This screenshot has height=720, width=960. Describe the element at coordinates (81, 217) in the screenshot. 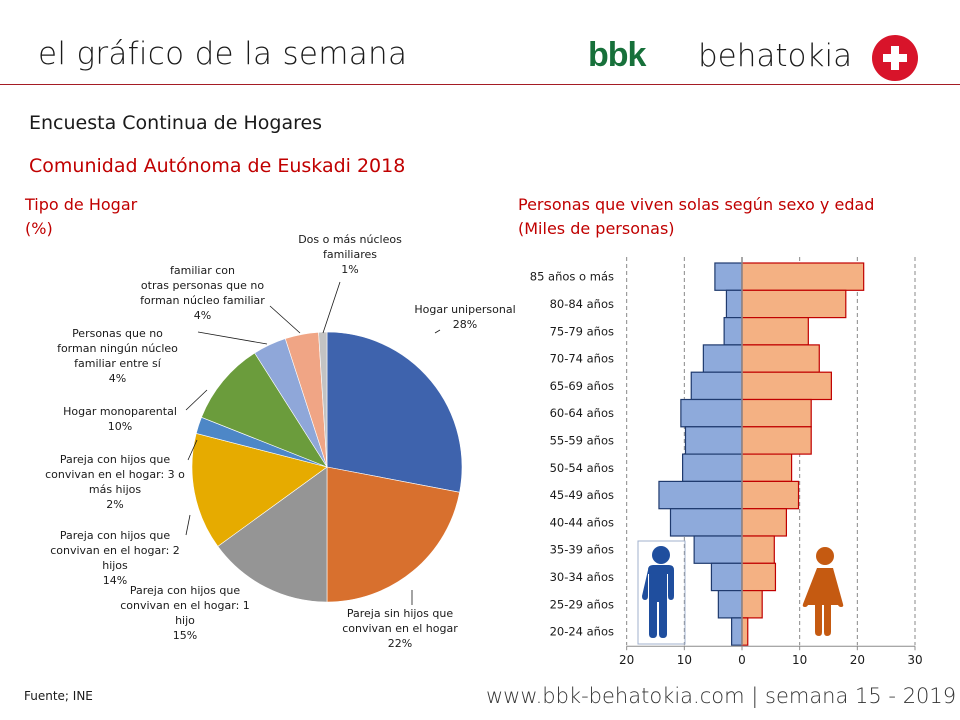

I see `pie-chart-title: Tipo de Hogar (%)` at that location.